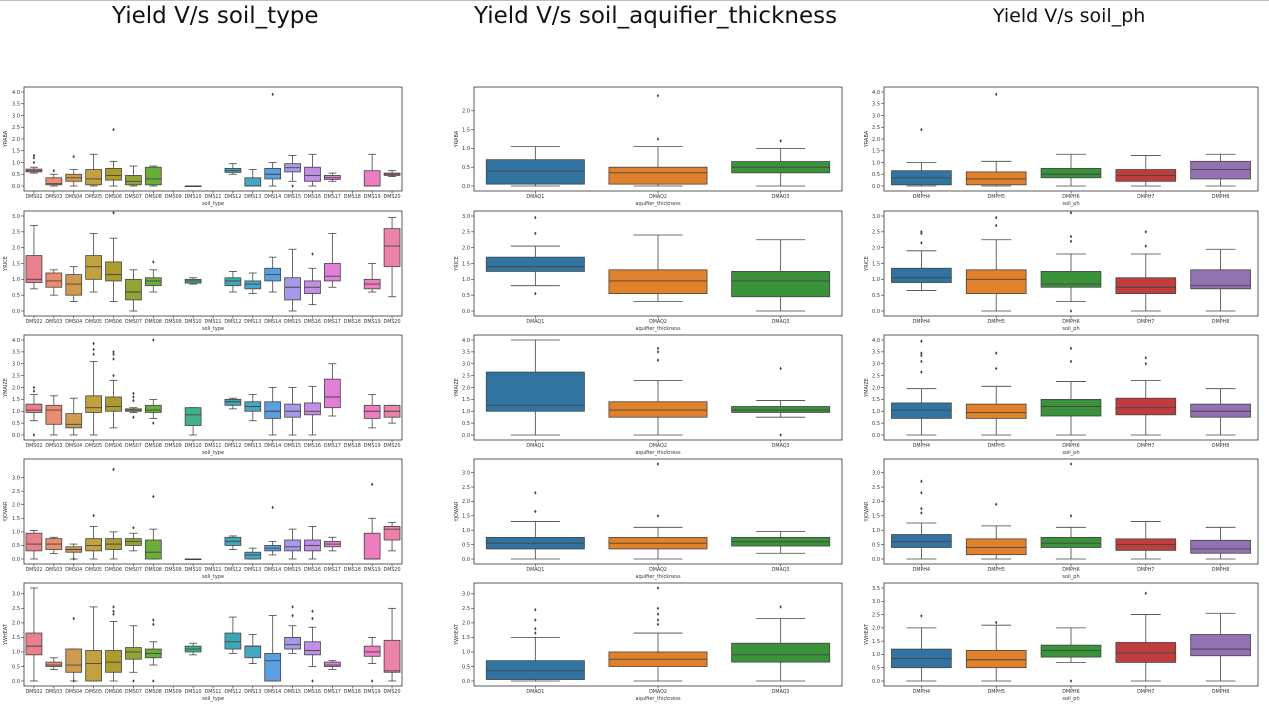  I want to click on box-DMS05, so click(93, 388).